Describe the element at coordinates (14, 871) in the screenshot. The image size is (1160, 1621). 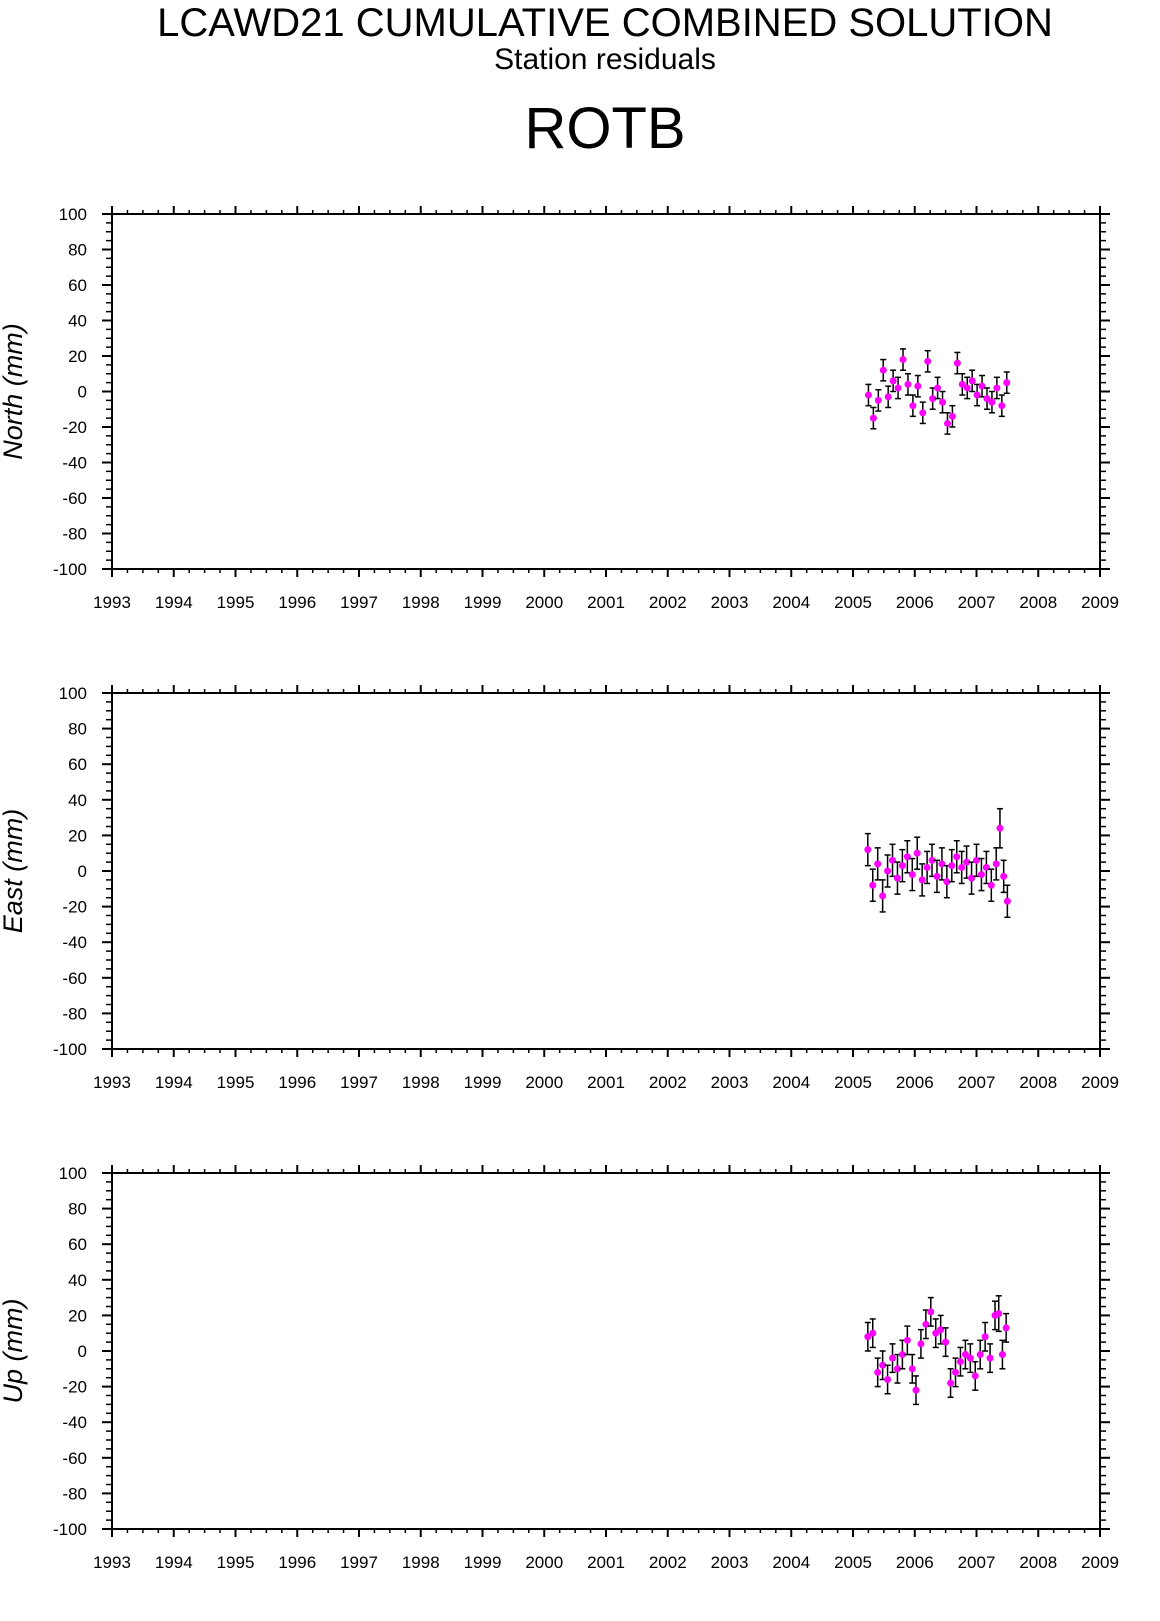
I see `east-axis-label: East (mm)` at that location.